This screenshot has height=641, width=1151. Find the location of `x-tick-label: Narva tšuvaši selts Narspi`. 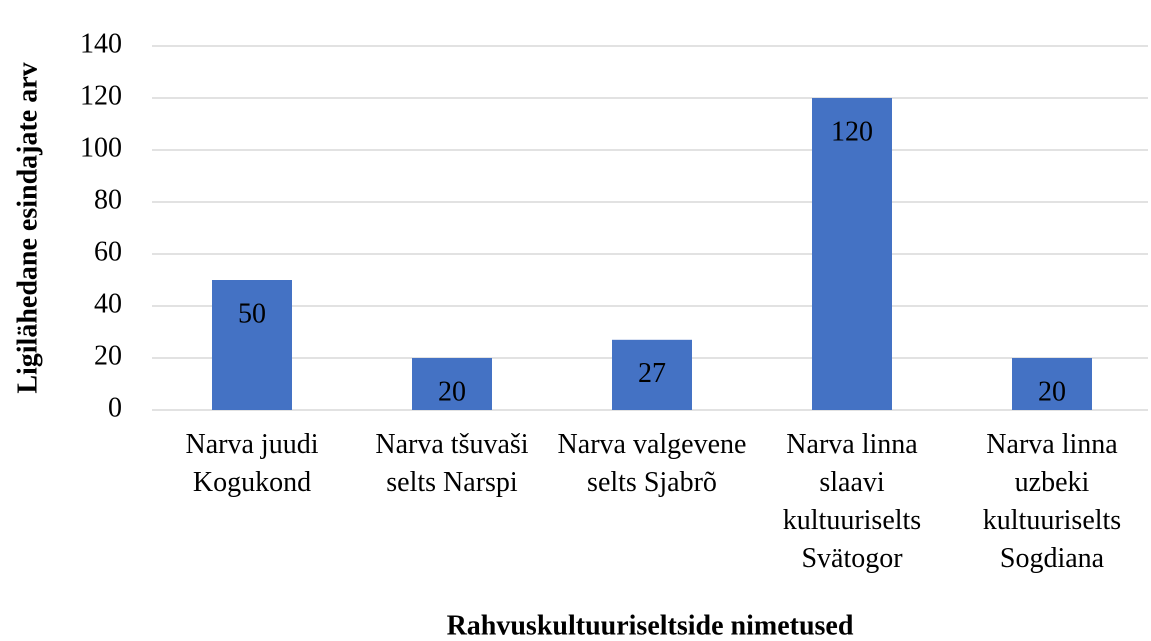

x-tick-label: Narva tšuvaši selts Narspi is located at coordinates (452, 463).